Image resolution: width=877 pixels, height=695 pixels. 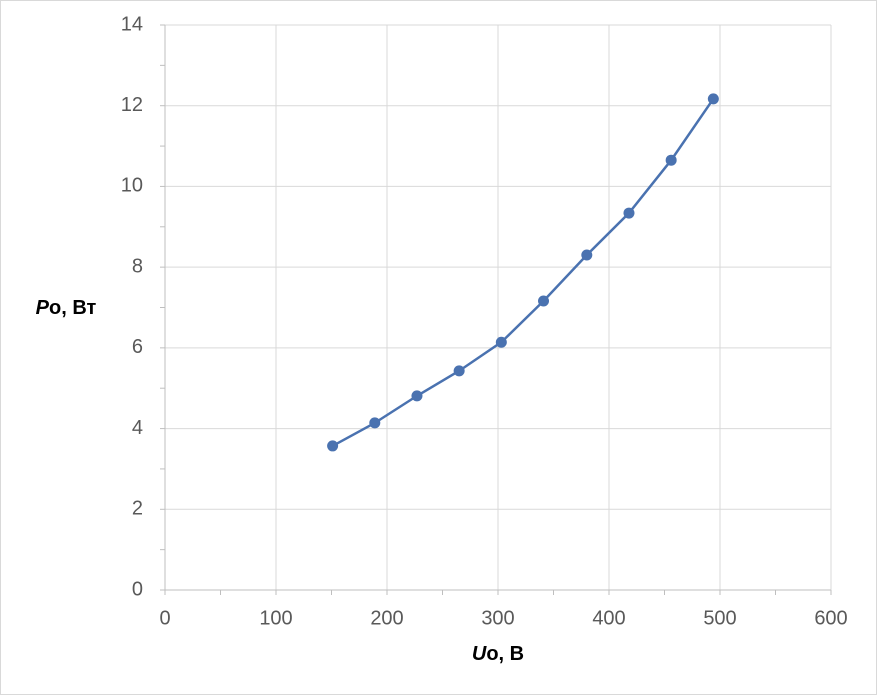 What do you see at coordinates (830, 618) in the screenshot?
I see `x-tick-label: 600` at bounding box center [830, 618].